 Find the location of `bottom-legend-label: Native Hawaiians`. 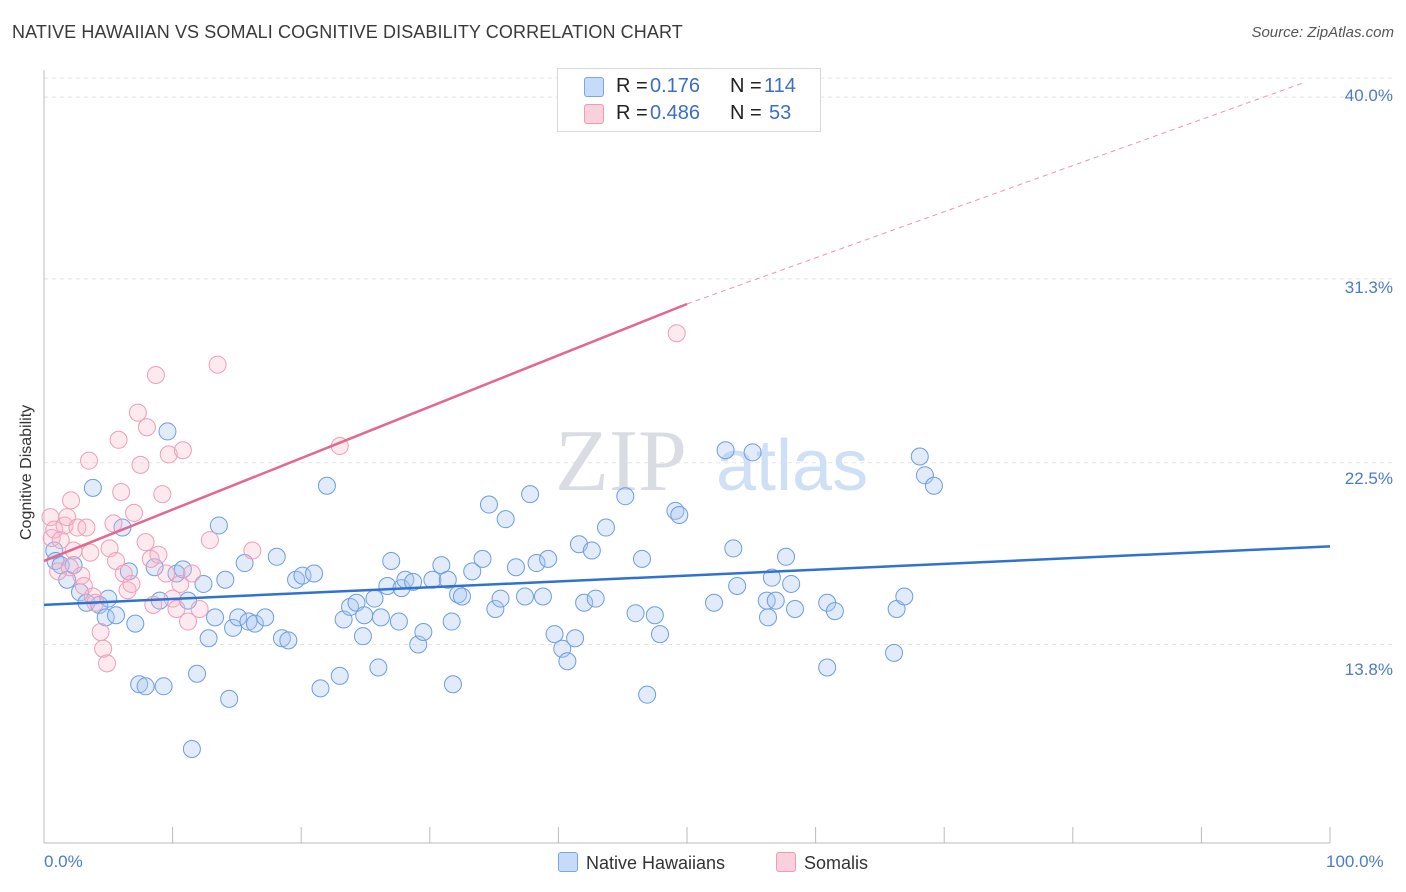

bottom-legend-label: Native Hawaiians is located at coordinates (656, 863).